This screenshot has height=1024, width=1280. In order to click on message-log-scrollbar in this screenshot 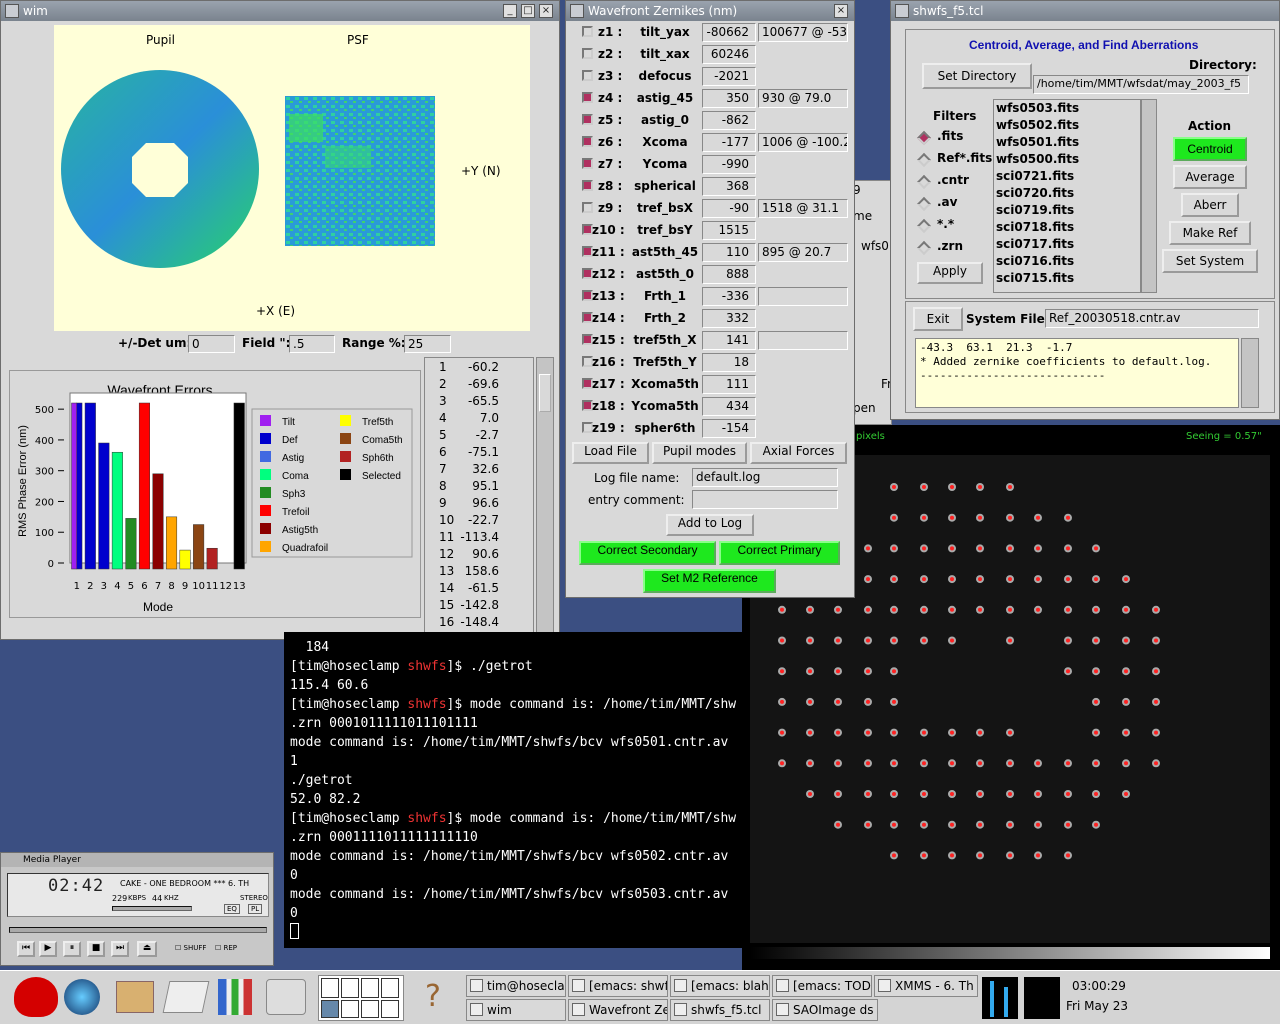, I will do `click(1250, 373)`.